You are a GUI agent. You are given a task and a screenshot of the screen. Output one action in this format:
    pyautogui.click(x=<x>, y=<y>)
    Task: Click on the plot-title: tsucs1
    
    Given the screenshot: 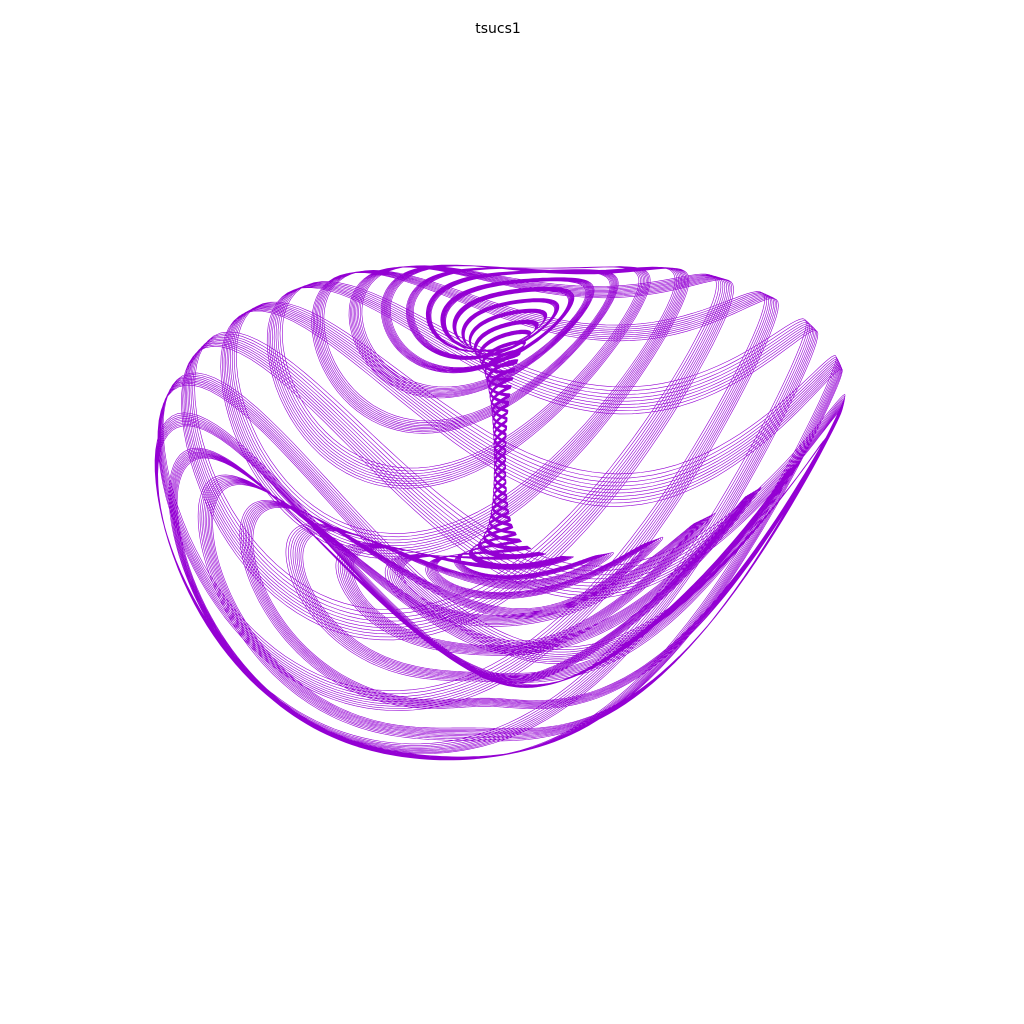 What is the action you would take?
    pyautogui.click(x=498, y=29)
    